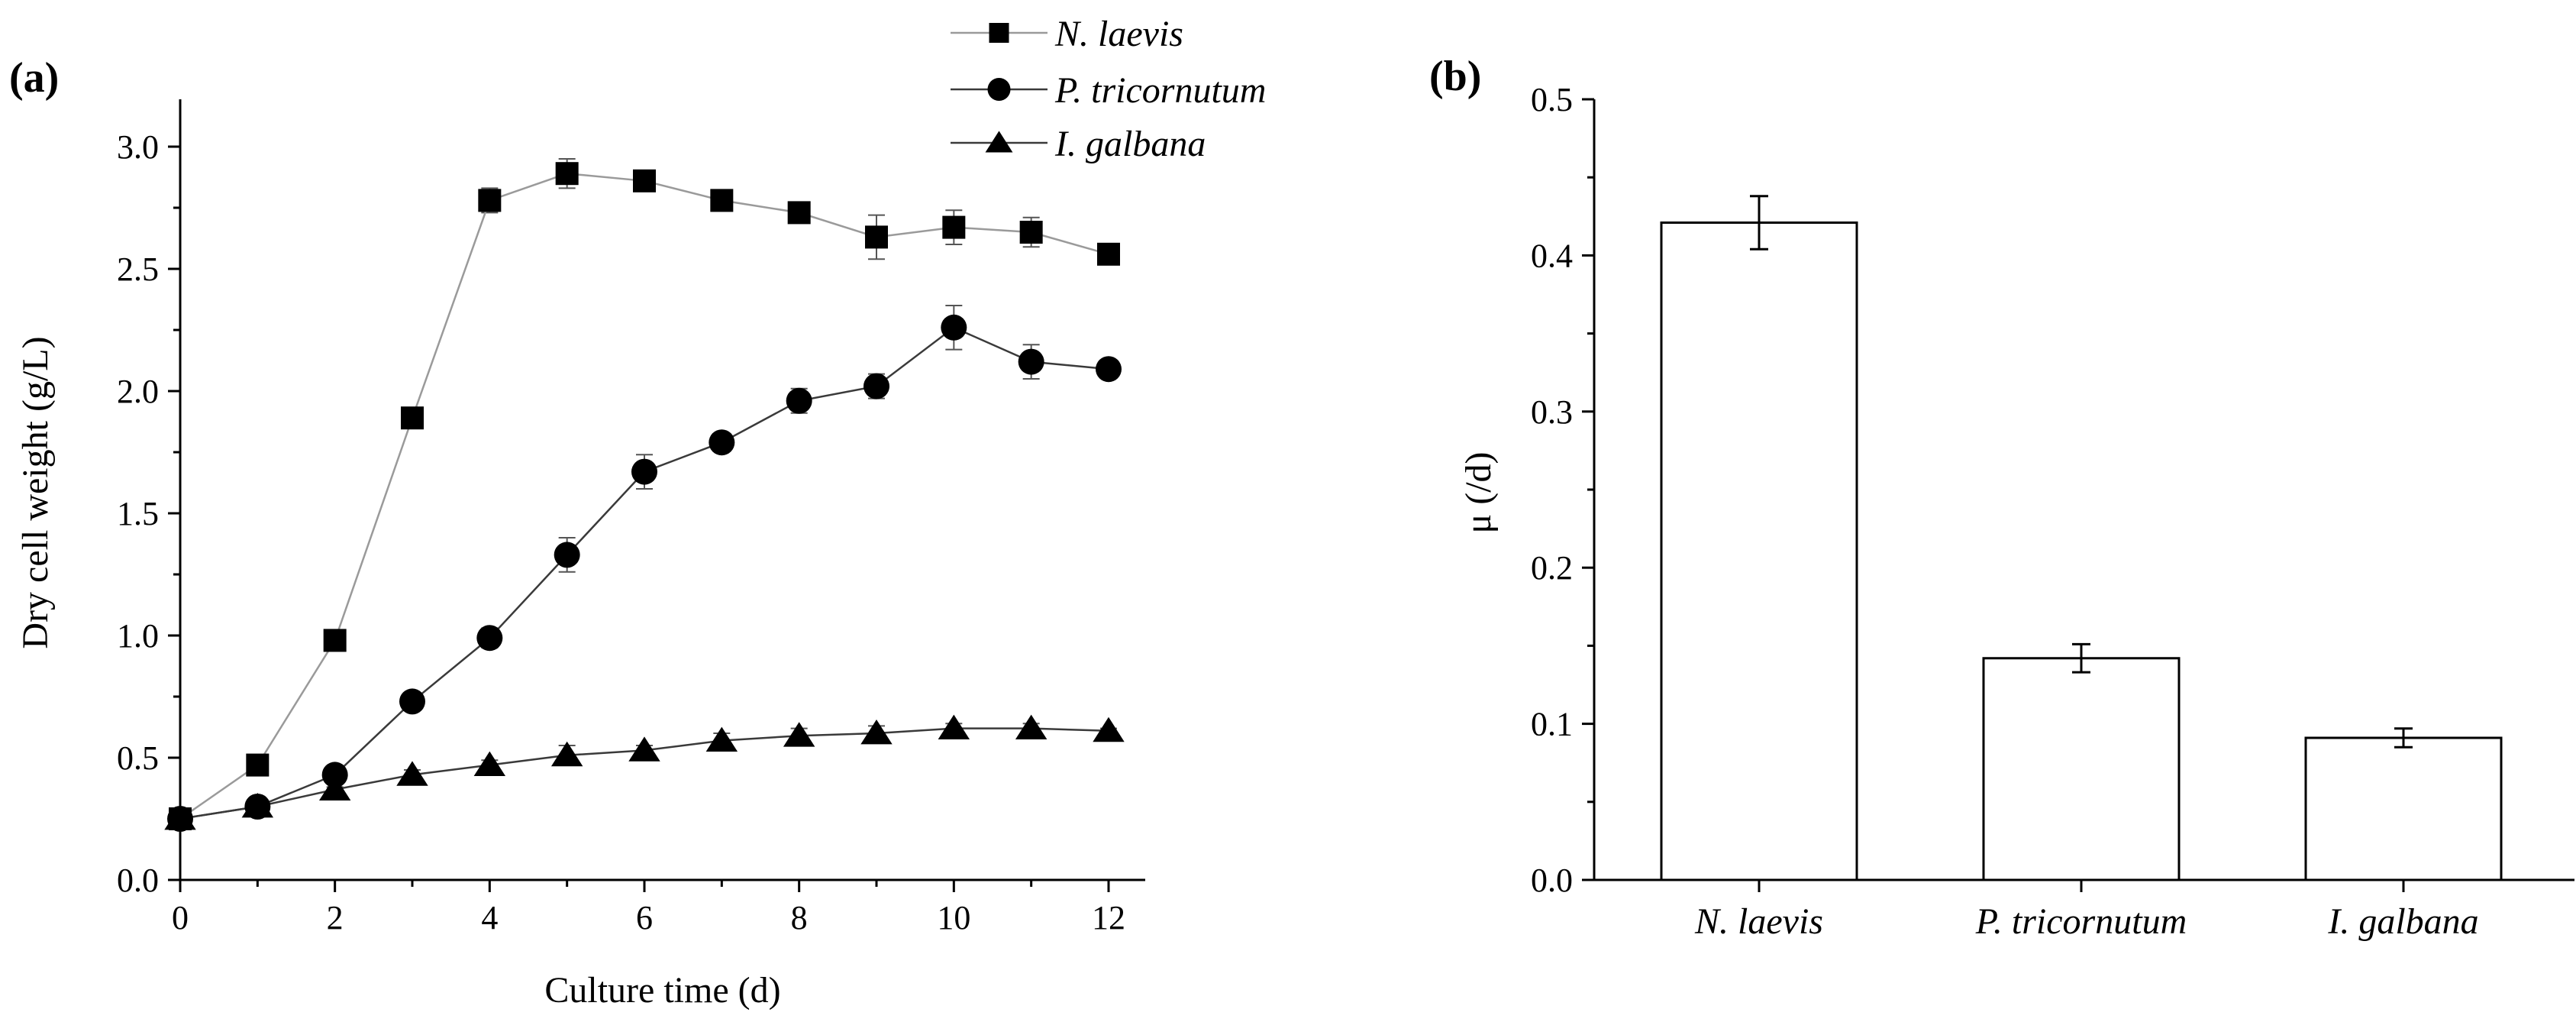 Image resolution: width=2576 pixels, height=1022 pixels. I want to click on panel-a-x-axis-title: Culture time (d), so click(662, 990).